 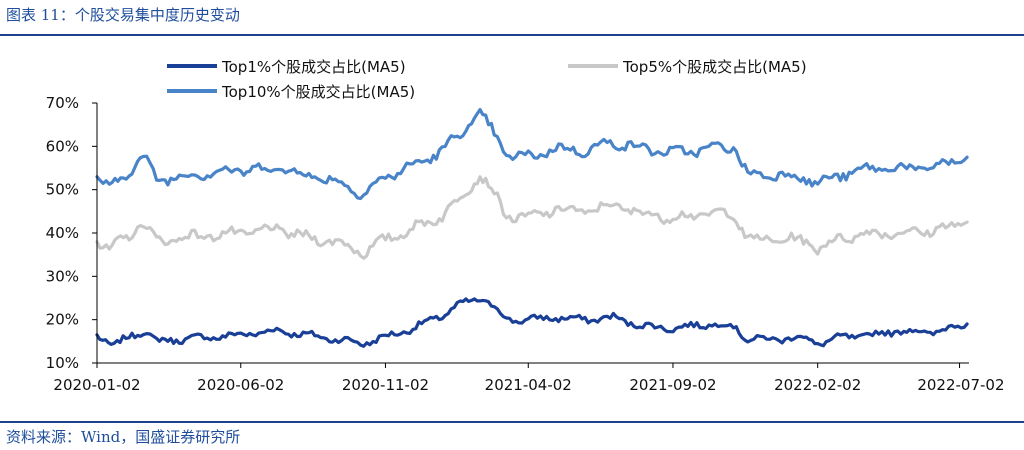 What do you see at coordinates (96, 385) in the screenshot?
I see `x-tick-label: 2020-01-02` at bounding box center [96, 385].